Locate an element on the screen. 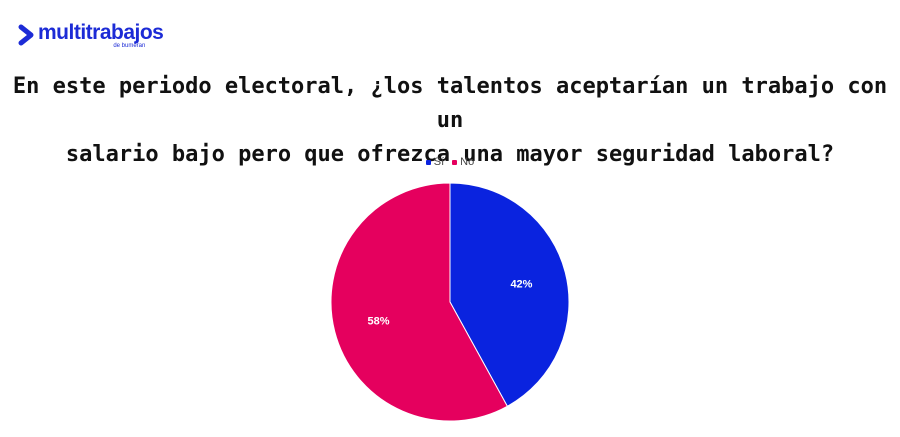 This screenshot has width=900, height=437. chart-legend: Sí No is located at coordinates (450, 162).